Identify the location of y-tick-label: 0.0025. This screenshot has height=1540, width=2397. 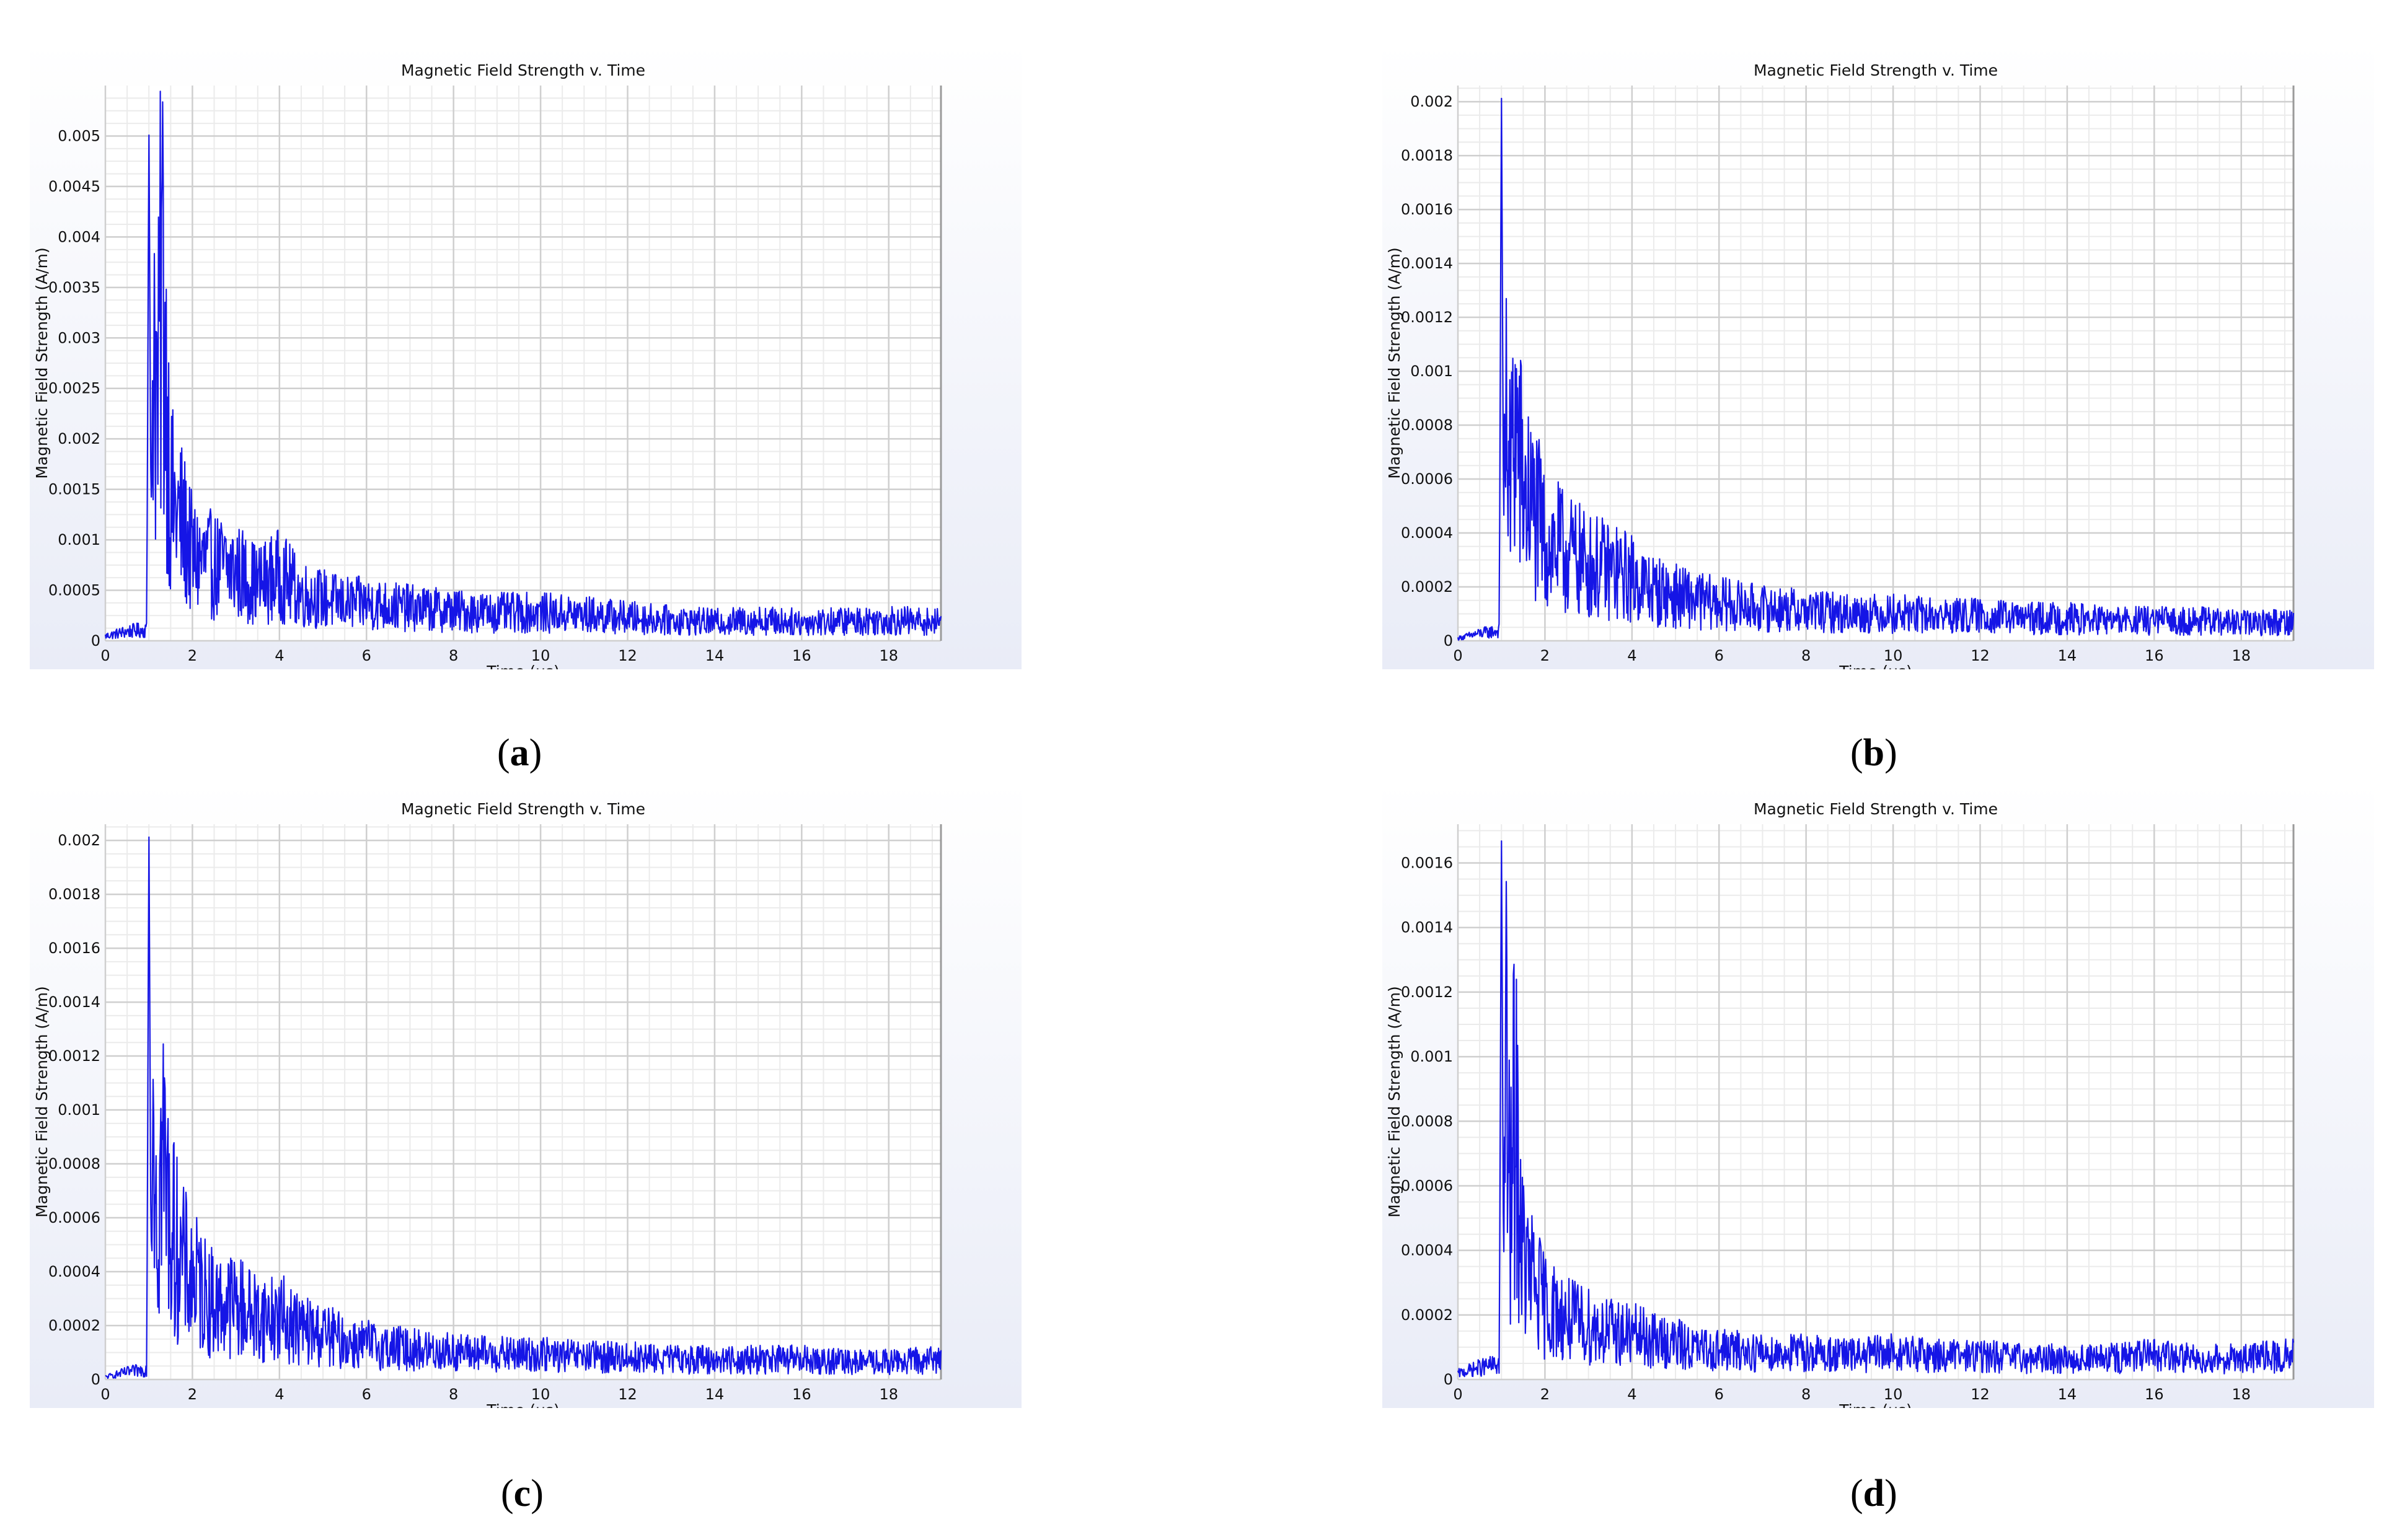
(74, 388).